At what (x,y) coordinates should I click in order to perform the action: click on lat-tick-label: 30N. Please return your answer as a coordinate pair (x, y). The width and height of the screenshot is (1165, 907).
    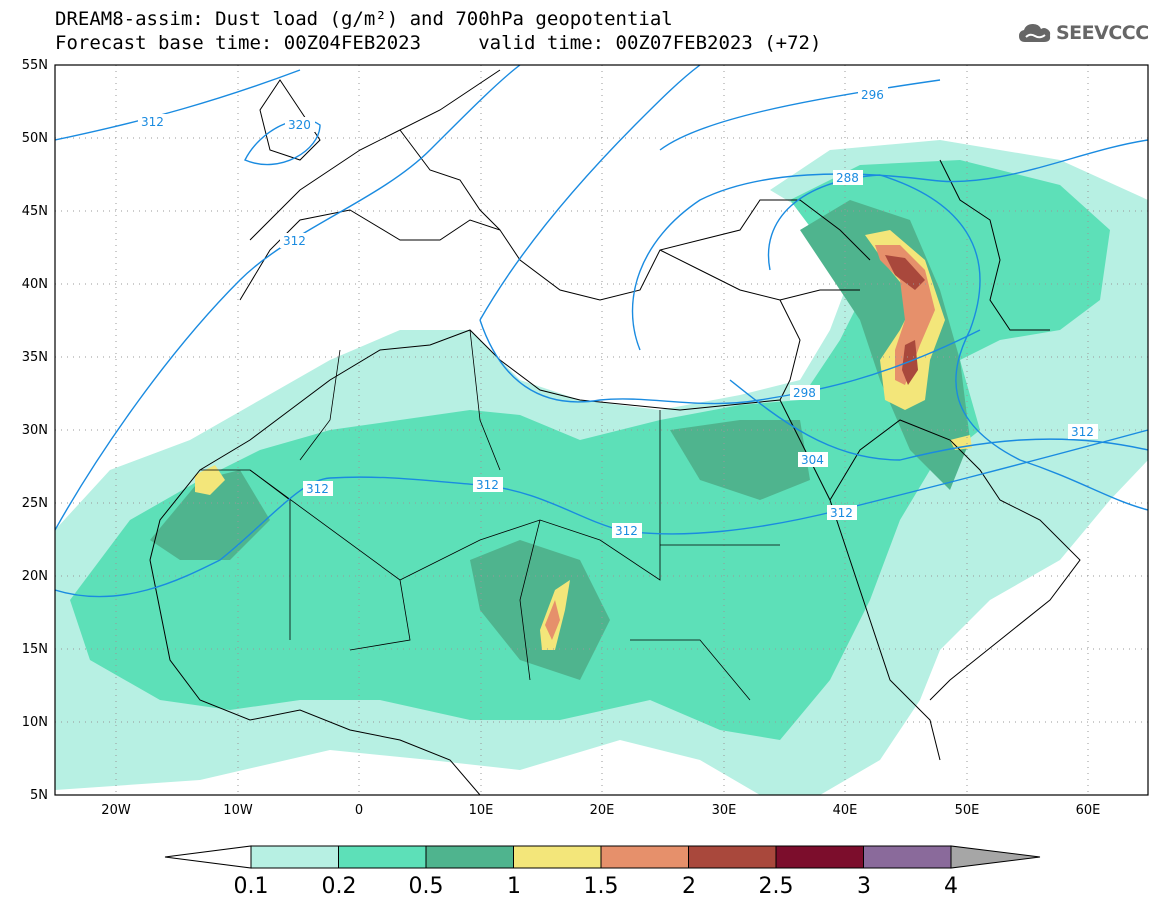
    Looking at the image, I should click on (35, 430).